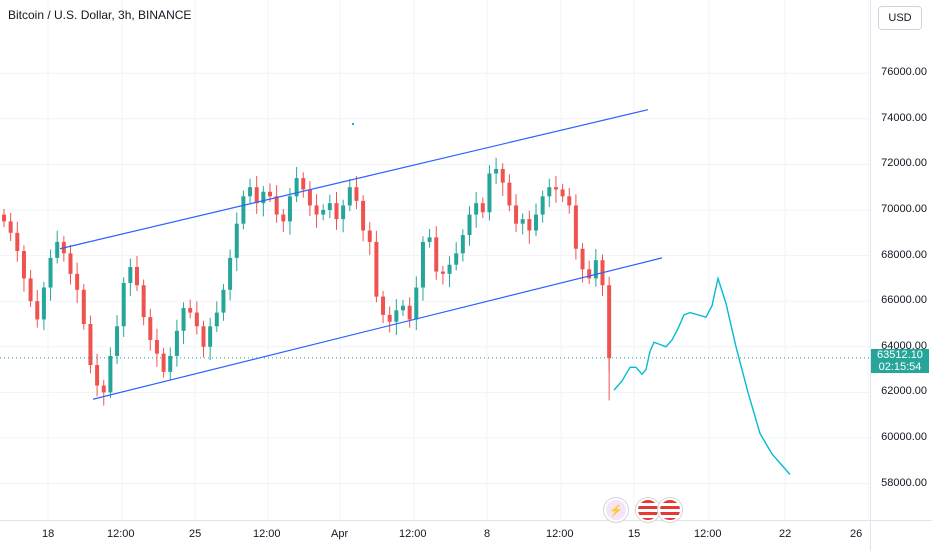 Image resolution: width=932 pixels, height=551 pixels. I want to click on time-axis, so click(435, 535).